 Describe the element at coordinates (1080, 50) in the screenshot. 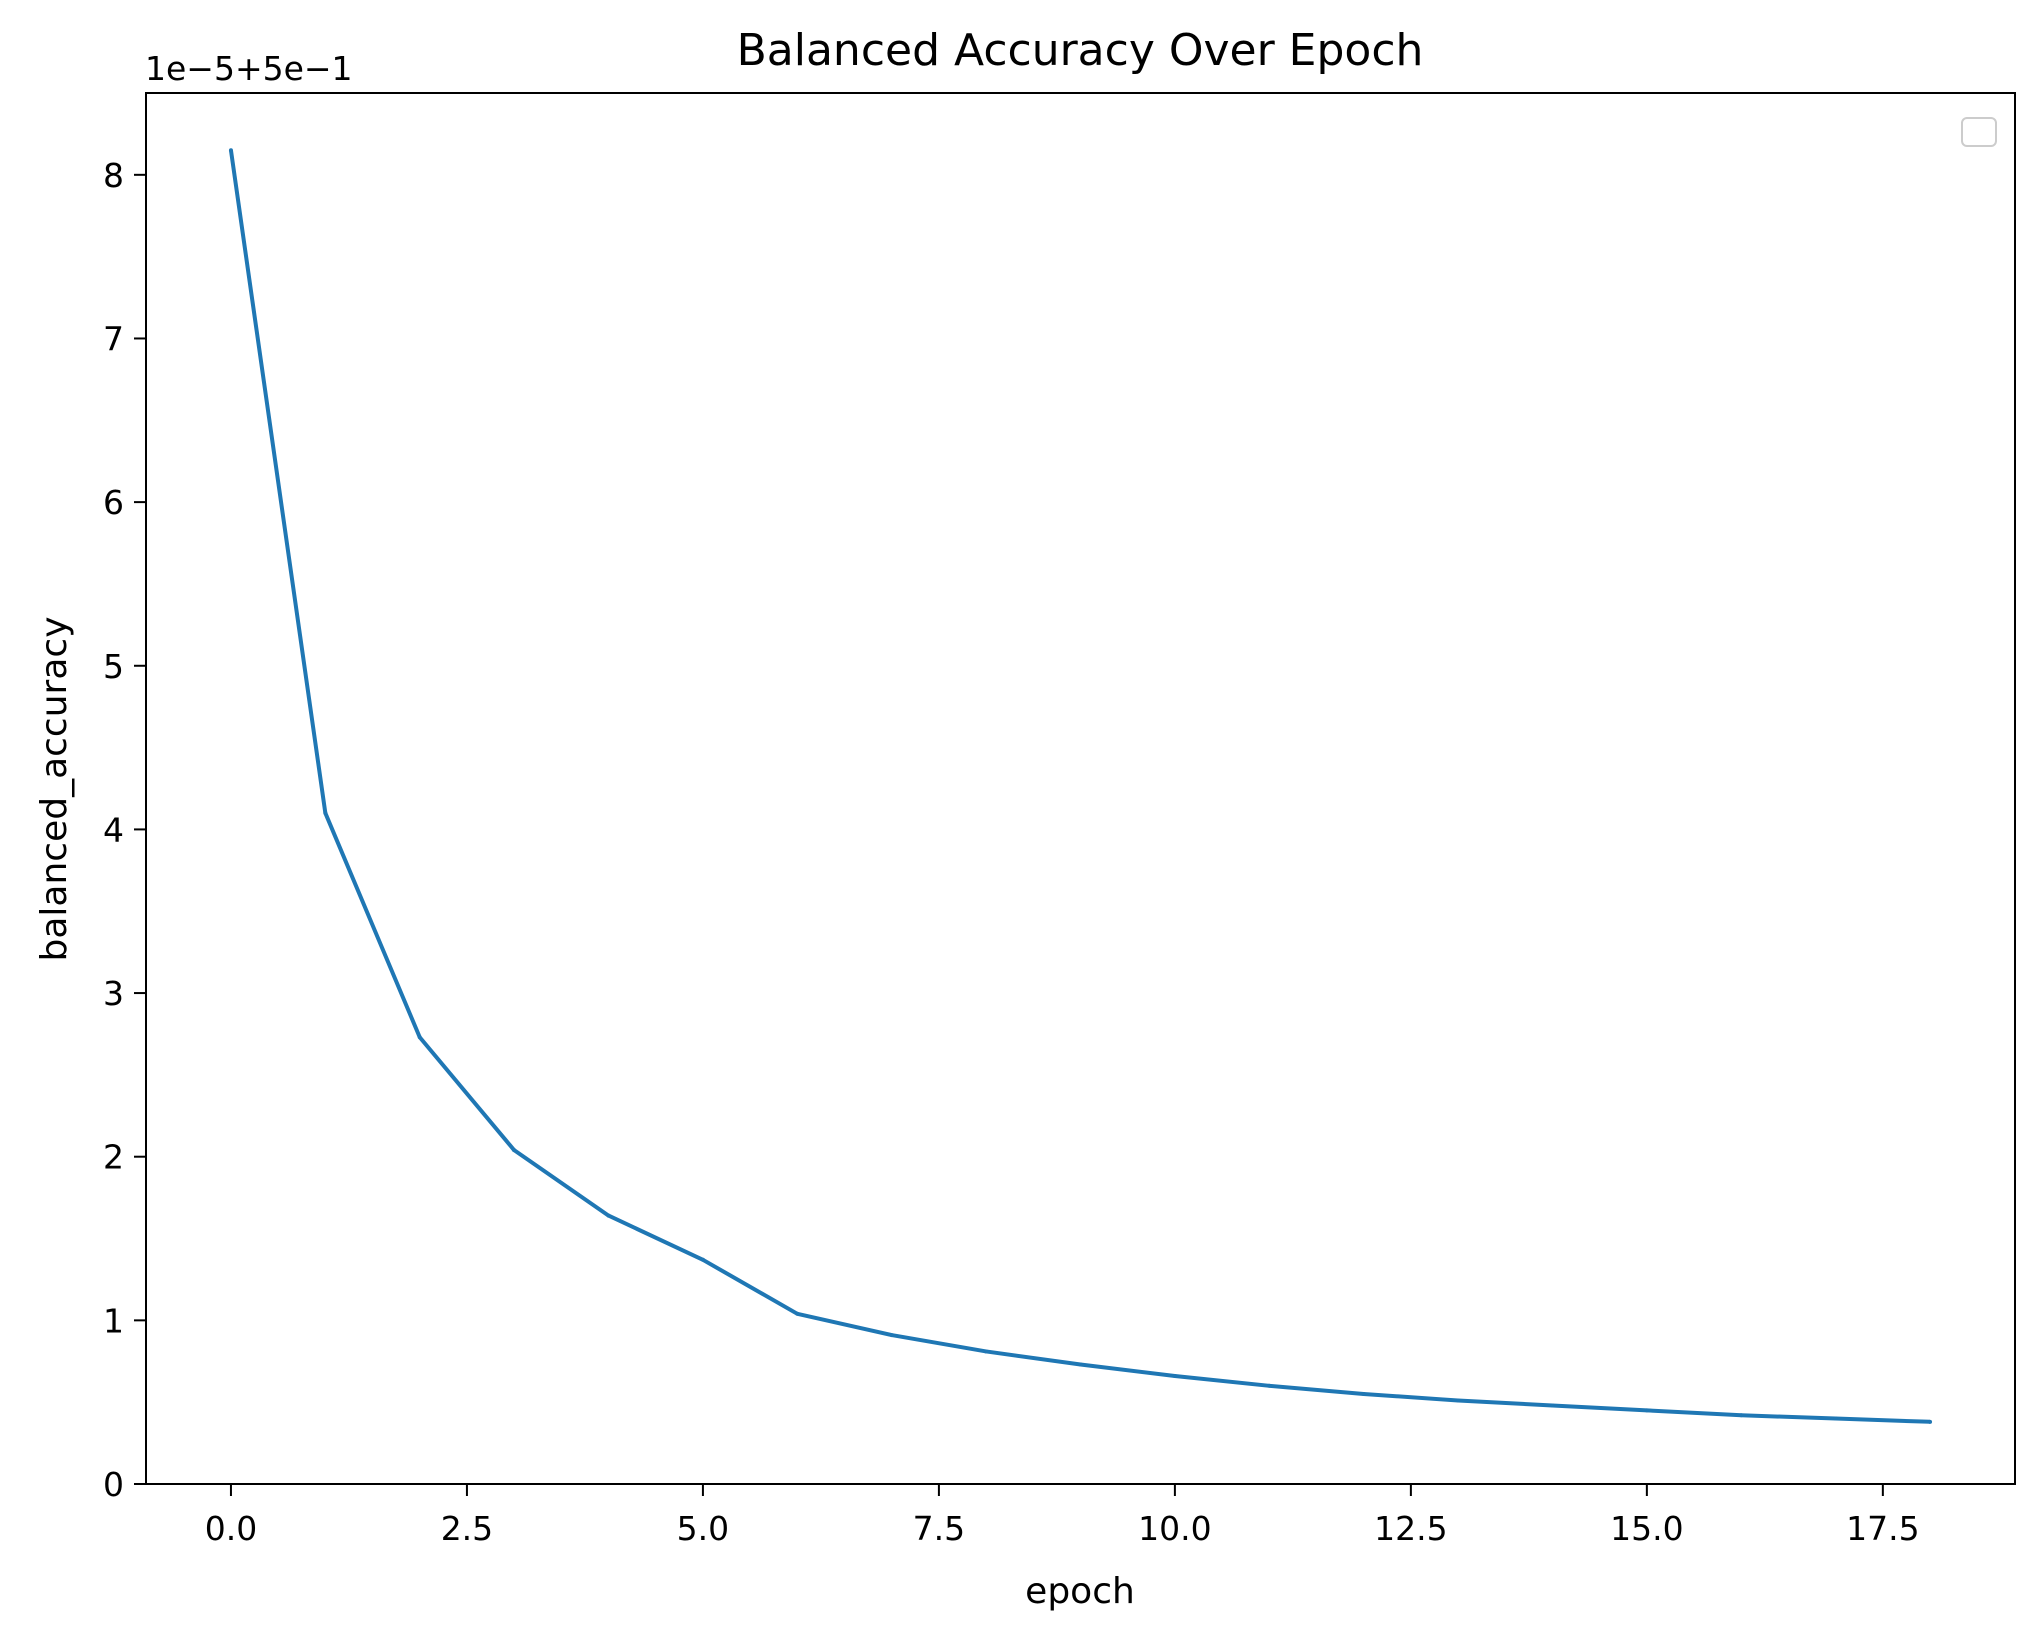

I see `chart-title: Balanced Accuracy Over Epoch` at that location.